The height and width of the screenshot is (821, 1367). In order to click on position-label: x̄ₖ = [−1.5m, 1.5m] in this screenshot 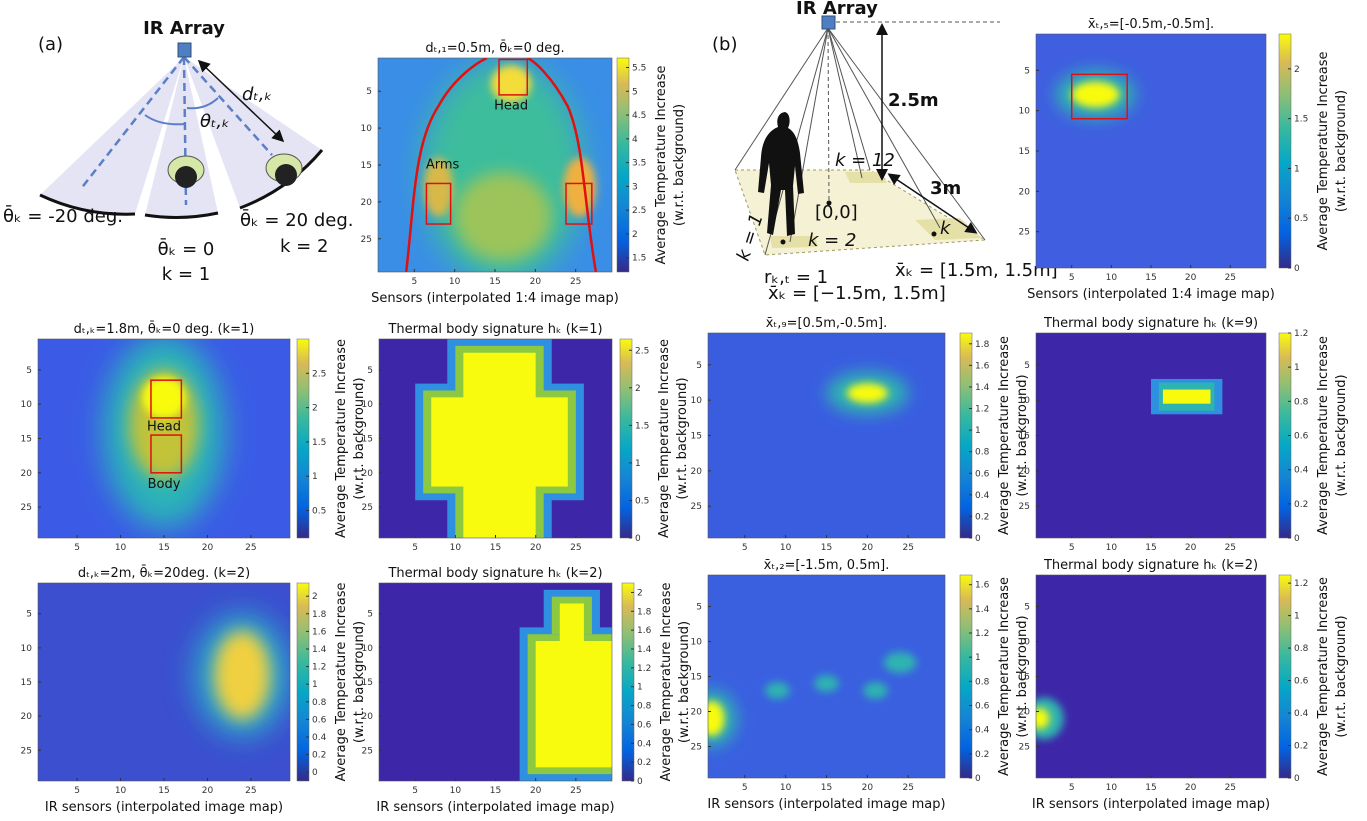, I will do `click(857, 293)`.